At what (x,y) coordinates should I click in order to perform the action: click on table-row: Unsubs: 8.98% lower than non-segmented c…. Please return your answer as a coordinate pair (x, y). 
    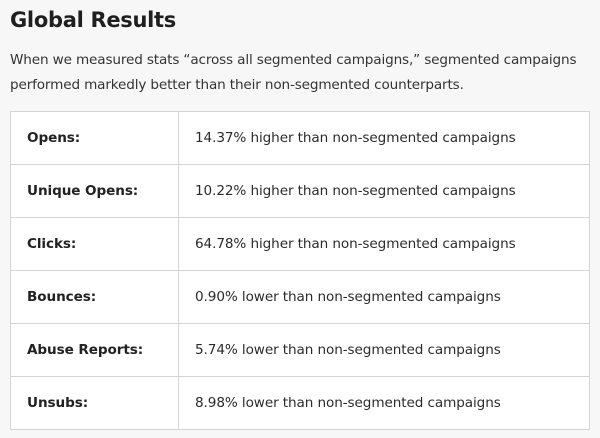
    Looking at the image, I should click on (300, 403).